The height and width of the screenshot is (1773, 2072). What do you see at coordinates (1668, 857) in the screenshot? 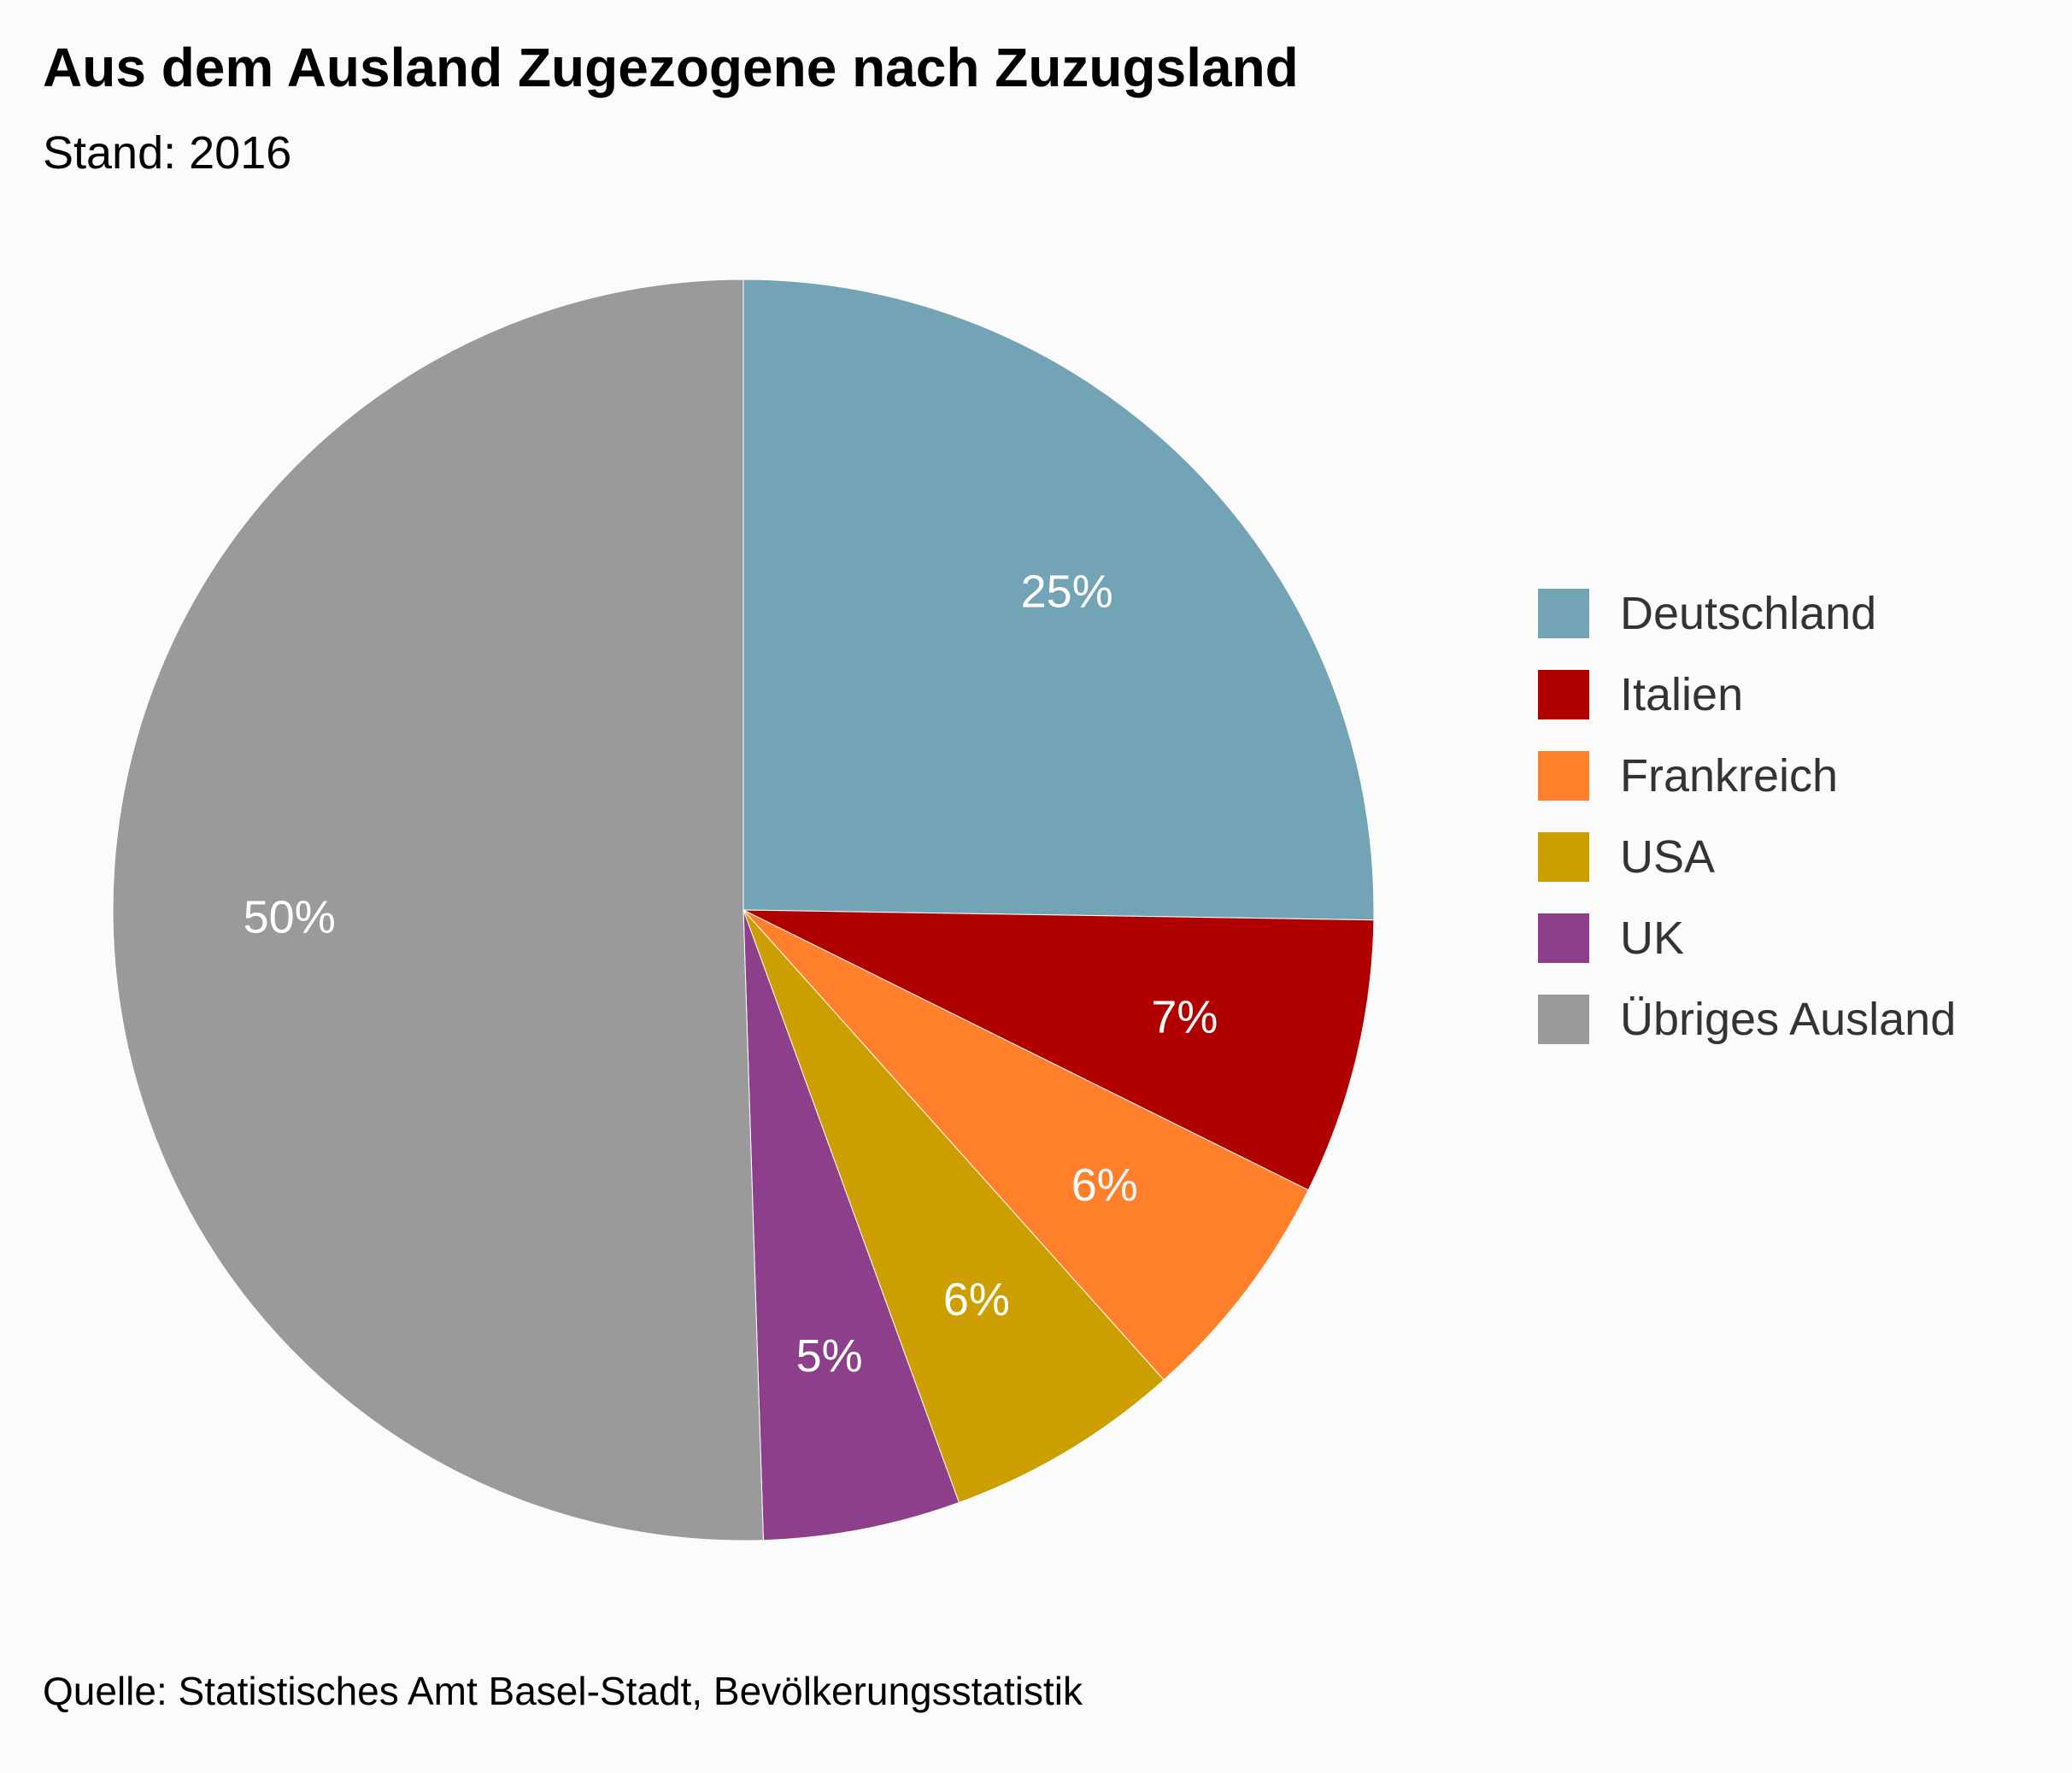
I see `legend-label: USA` at bounding box center [1668, 857].